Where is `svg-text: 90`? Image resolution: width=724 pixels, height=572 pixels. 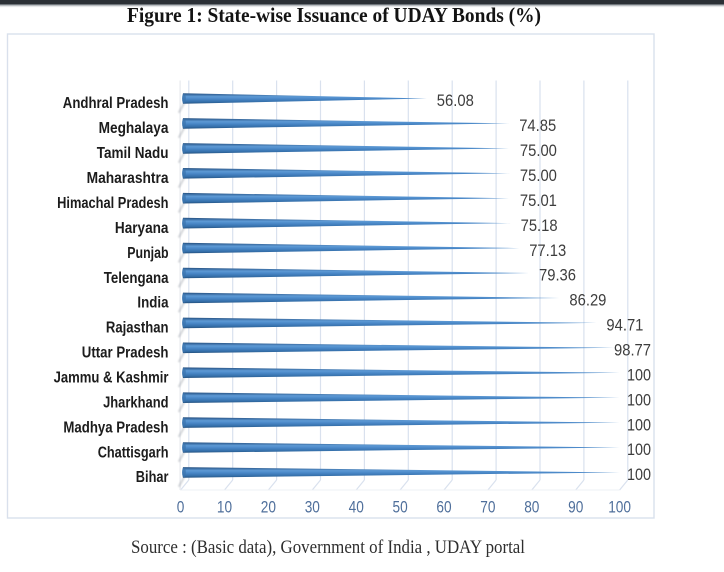
svg-text: 90 is located at coordinates (575, 507).